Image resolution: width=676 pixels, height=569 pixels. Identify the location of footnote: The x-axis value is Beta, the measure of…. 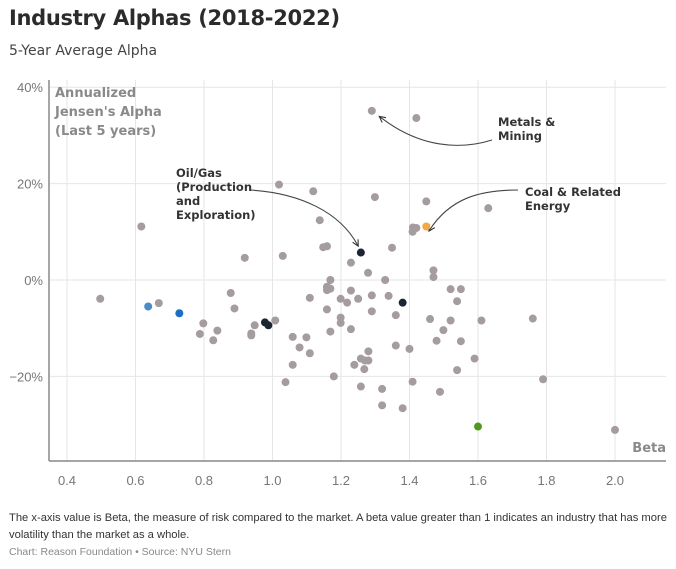
(338, 526).